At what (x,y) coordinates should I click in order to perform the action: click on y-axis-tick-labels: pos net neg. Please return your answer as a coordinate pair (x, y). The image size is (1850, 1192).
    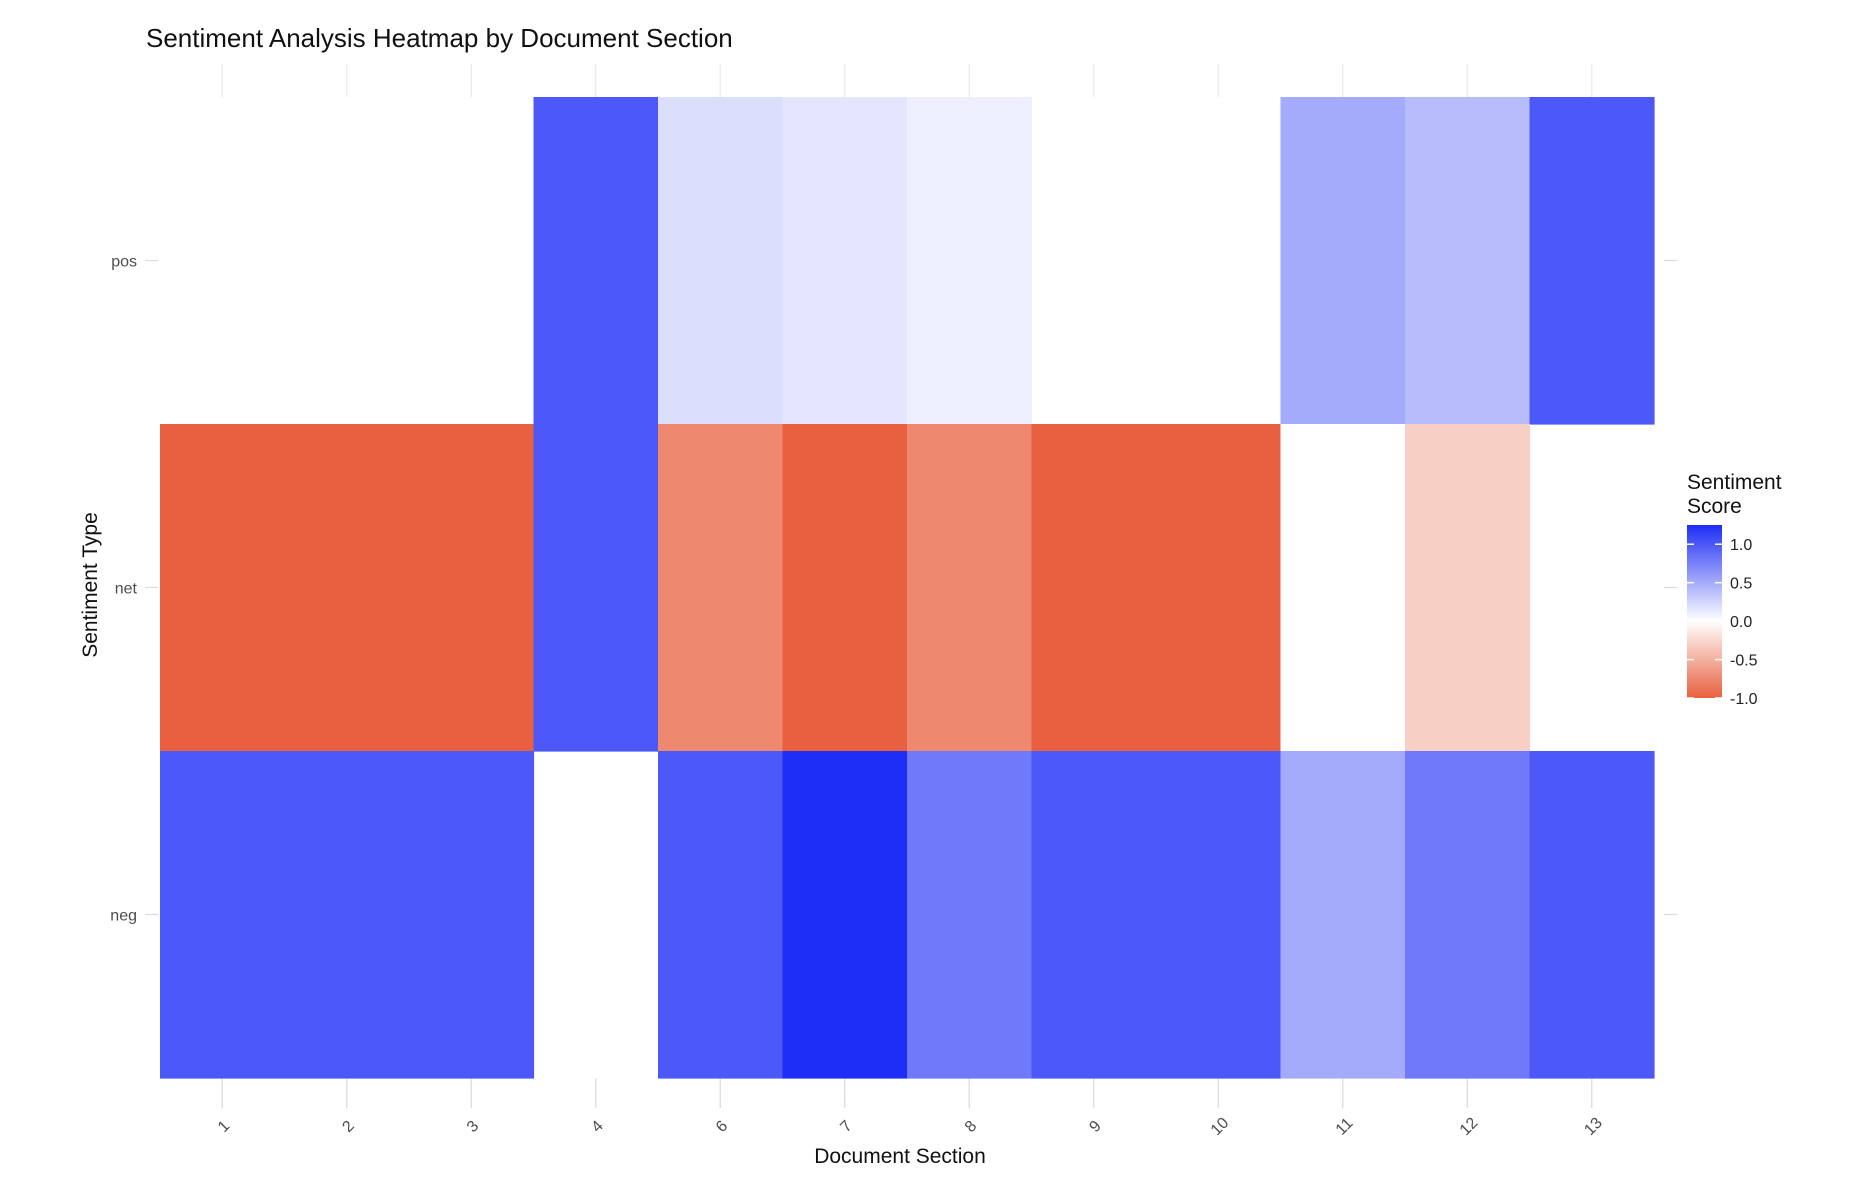
    Looking at the image, I should click on (123, 589).